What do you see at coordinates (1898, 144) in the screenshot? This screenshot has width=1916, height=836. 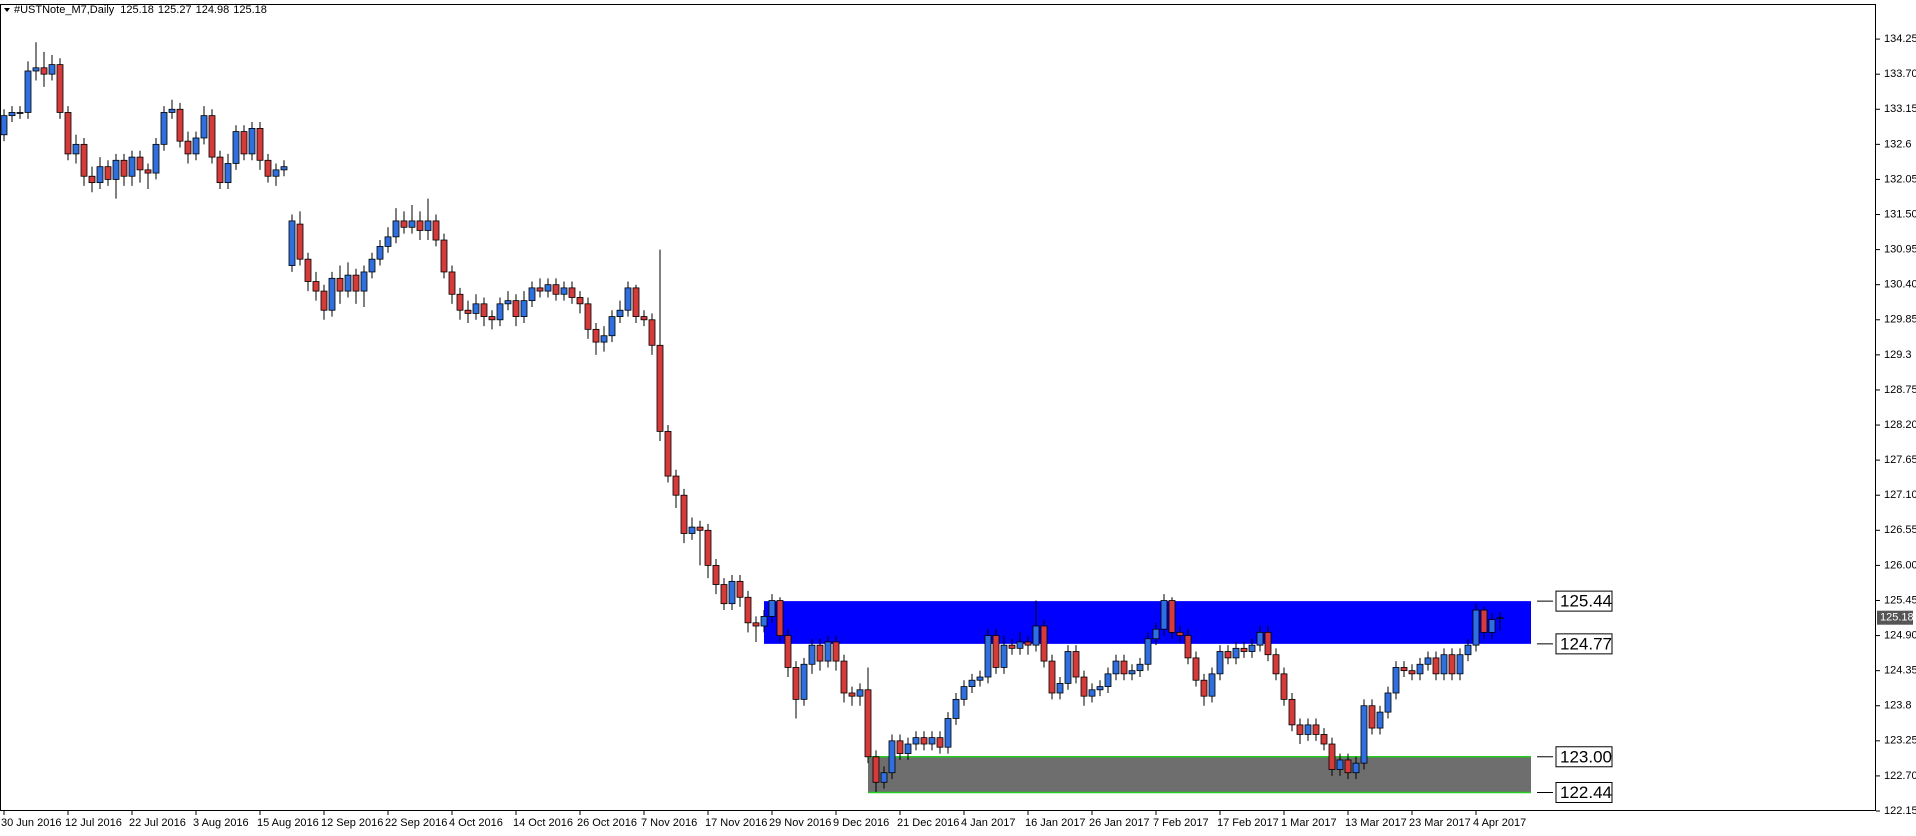 I see `y-tick-label: 132.6` at bounding box center [1898, 144].